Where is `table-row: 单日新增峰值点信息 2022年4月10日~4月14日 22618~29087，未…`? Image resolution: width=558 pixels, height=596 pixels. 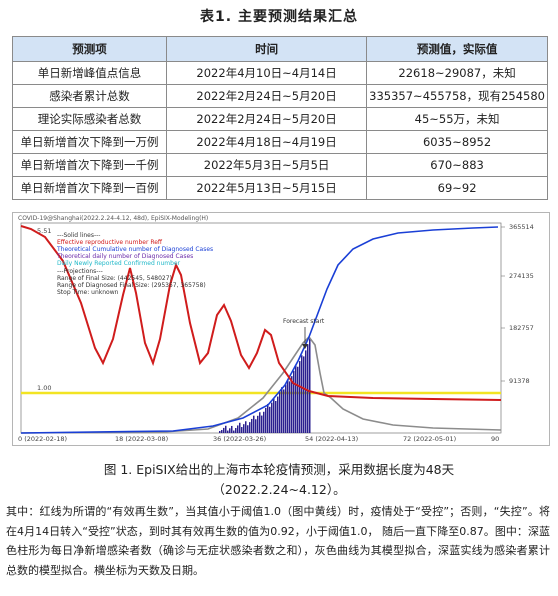
table-row: 单日新增峰值点信息 2022年4月10日~4月14日 22618~29087，未… is located at coordinates (279, 73).